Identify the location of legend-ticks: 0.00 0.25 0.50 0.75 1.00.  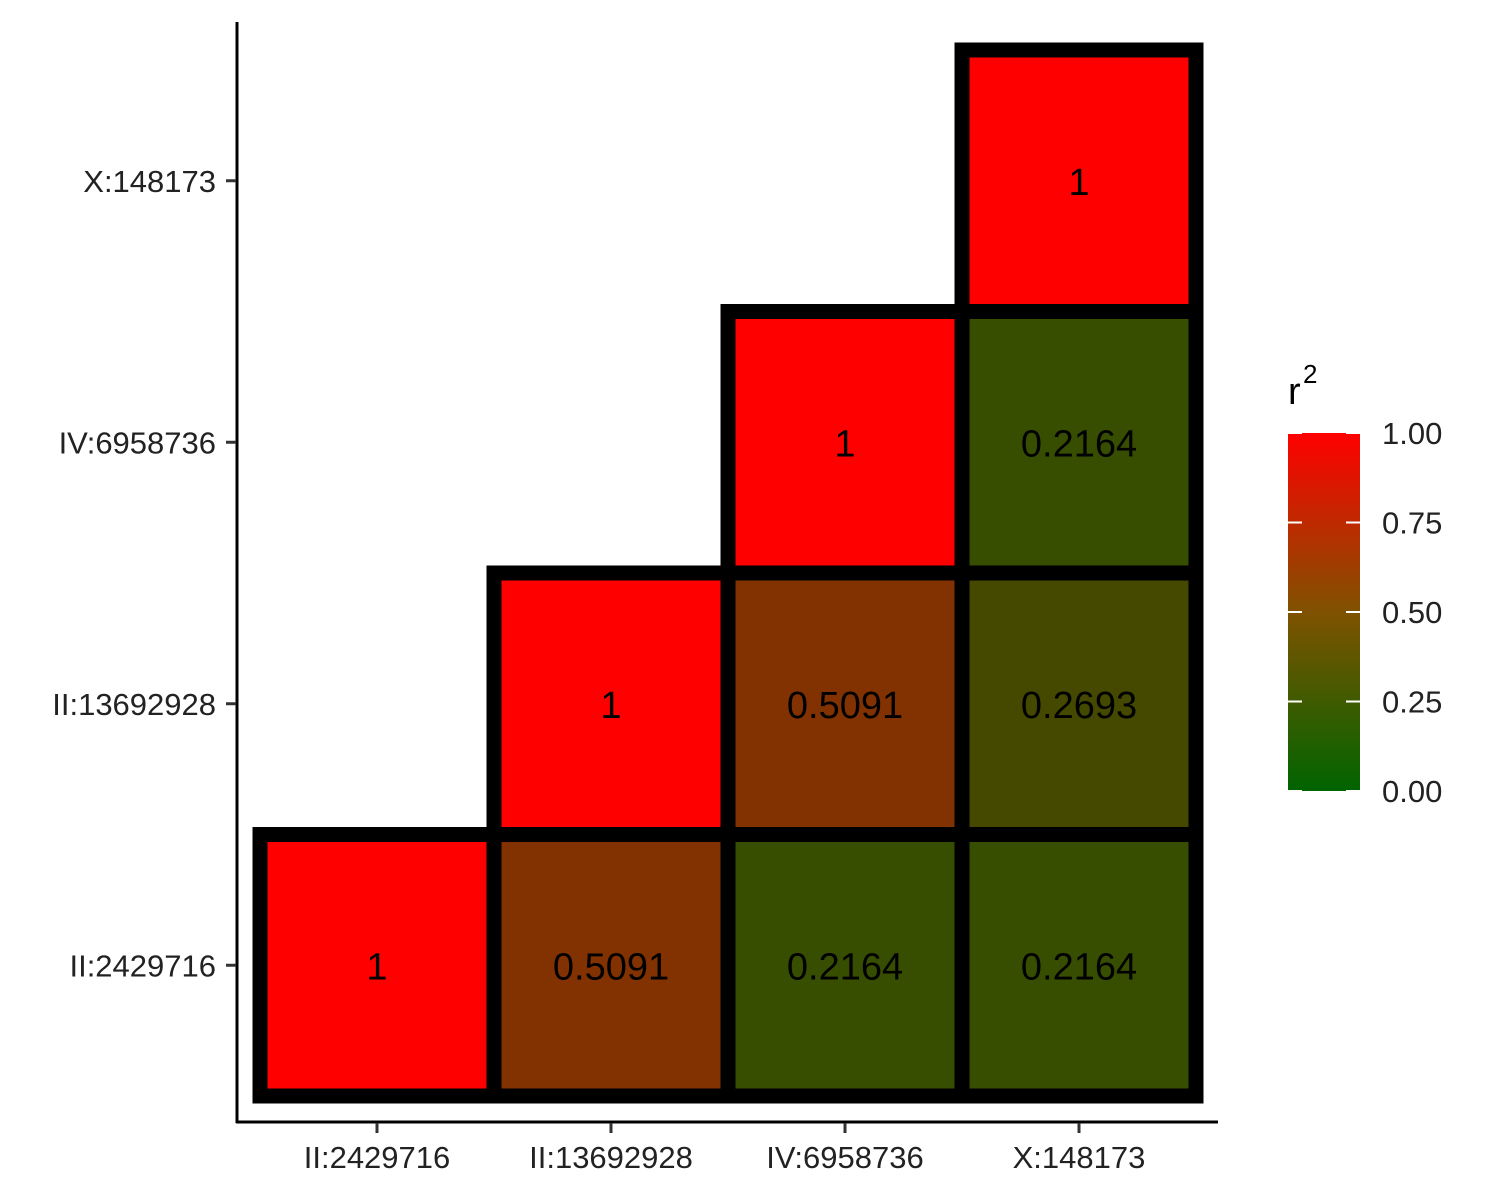
(1365, 612).